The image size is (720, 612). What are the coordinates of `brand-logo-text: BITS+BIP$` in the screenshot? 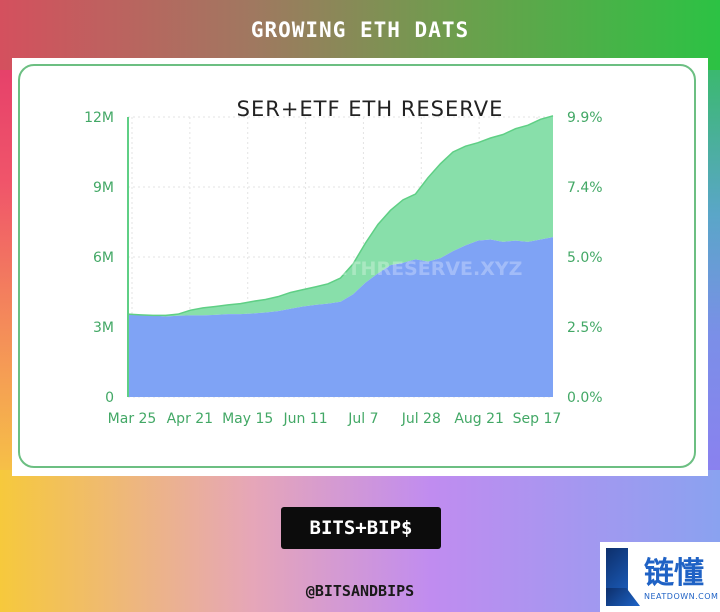 It's located at (361, 528).